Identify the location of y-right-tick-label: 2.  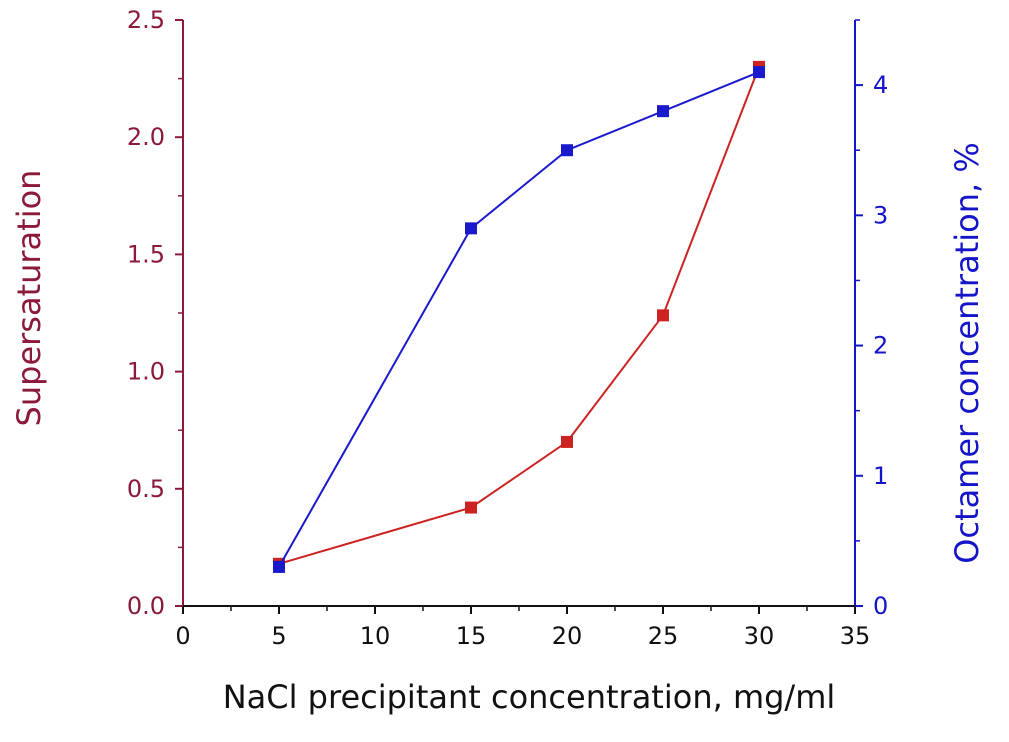
(880, 346).